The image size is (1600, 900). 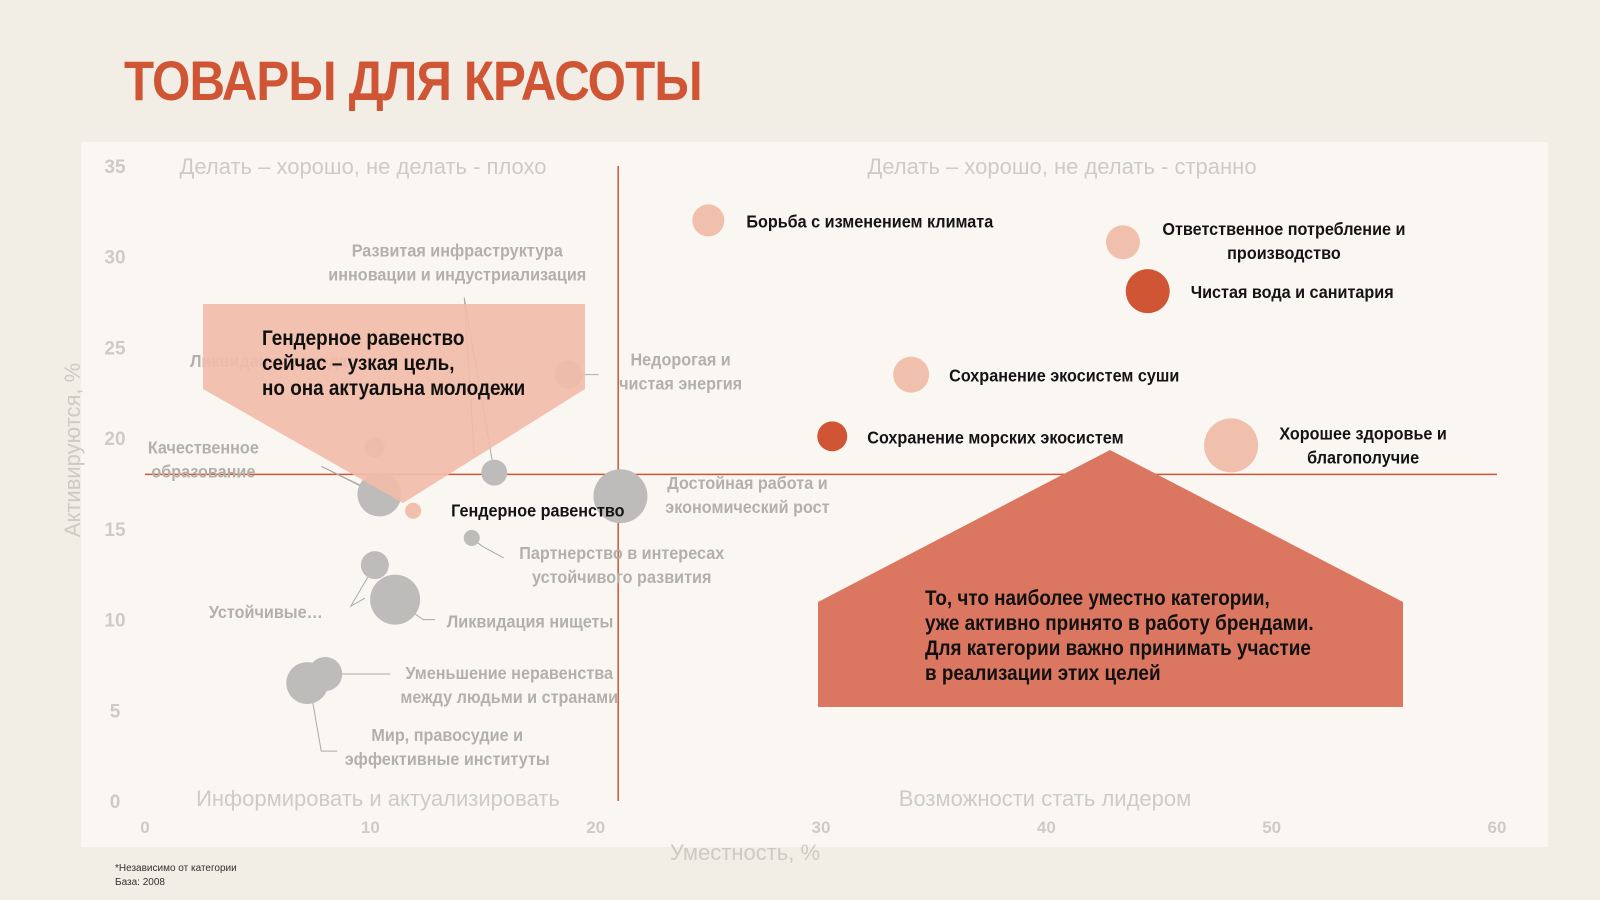 What do you see at coordinates (595, 827) in the screenshot?
I see `x-tick-label: 20` at bounding box center [595, 827].